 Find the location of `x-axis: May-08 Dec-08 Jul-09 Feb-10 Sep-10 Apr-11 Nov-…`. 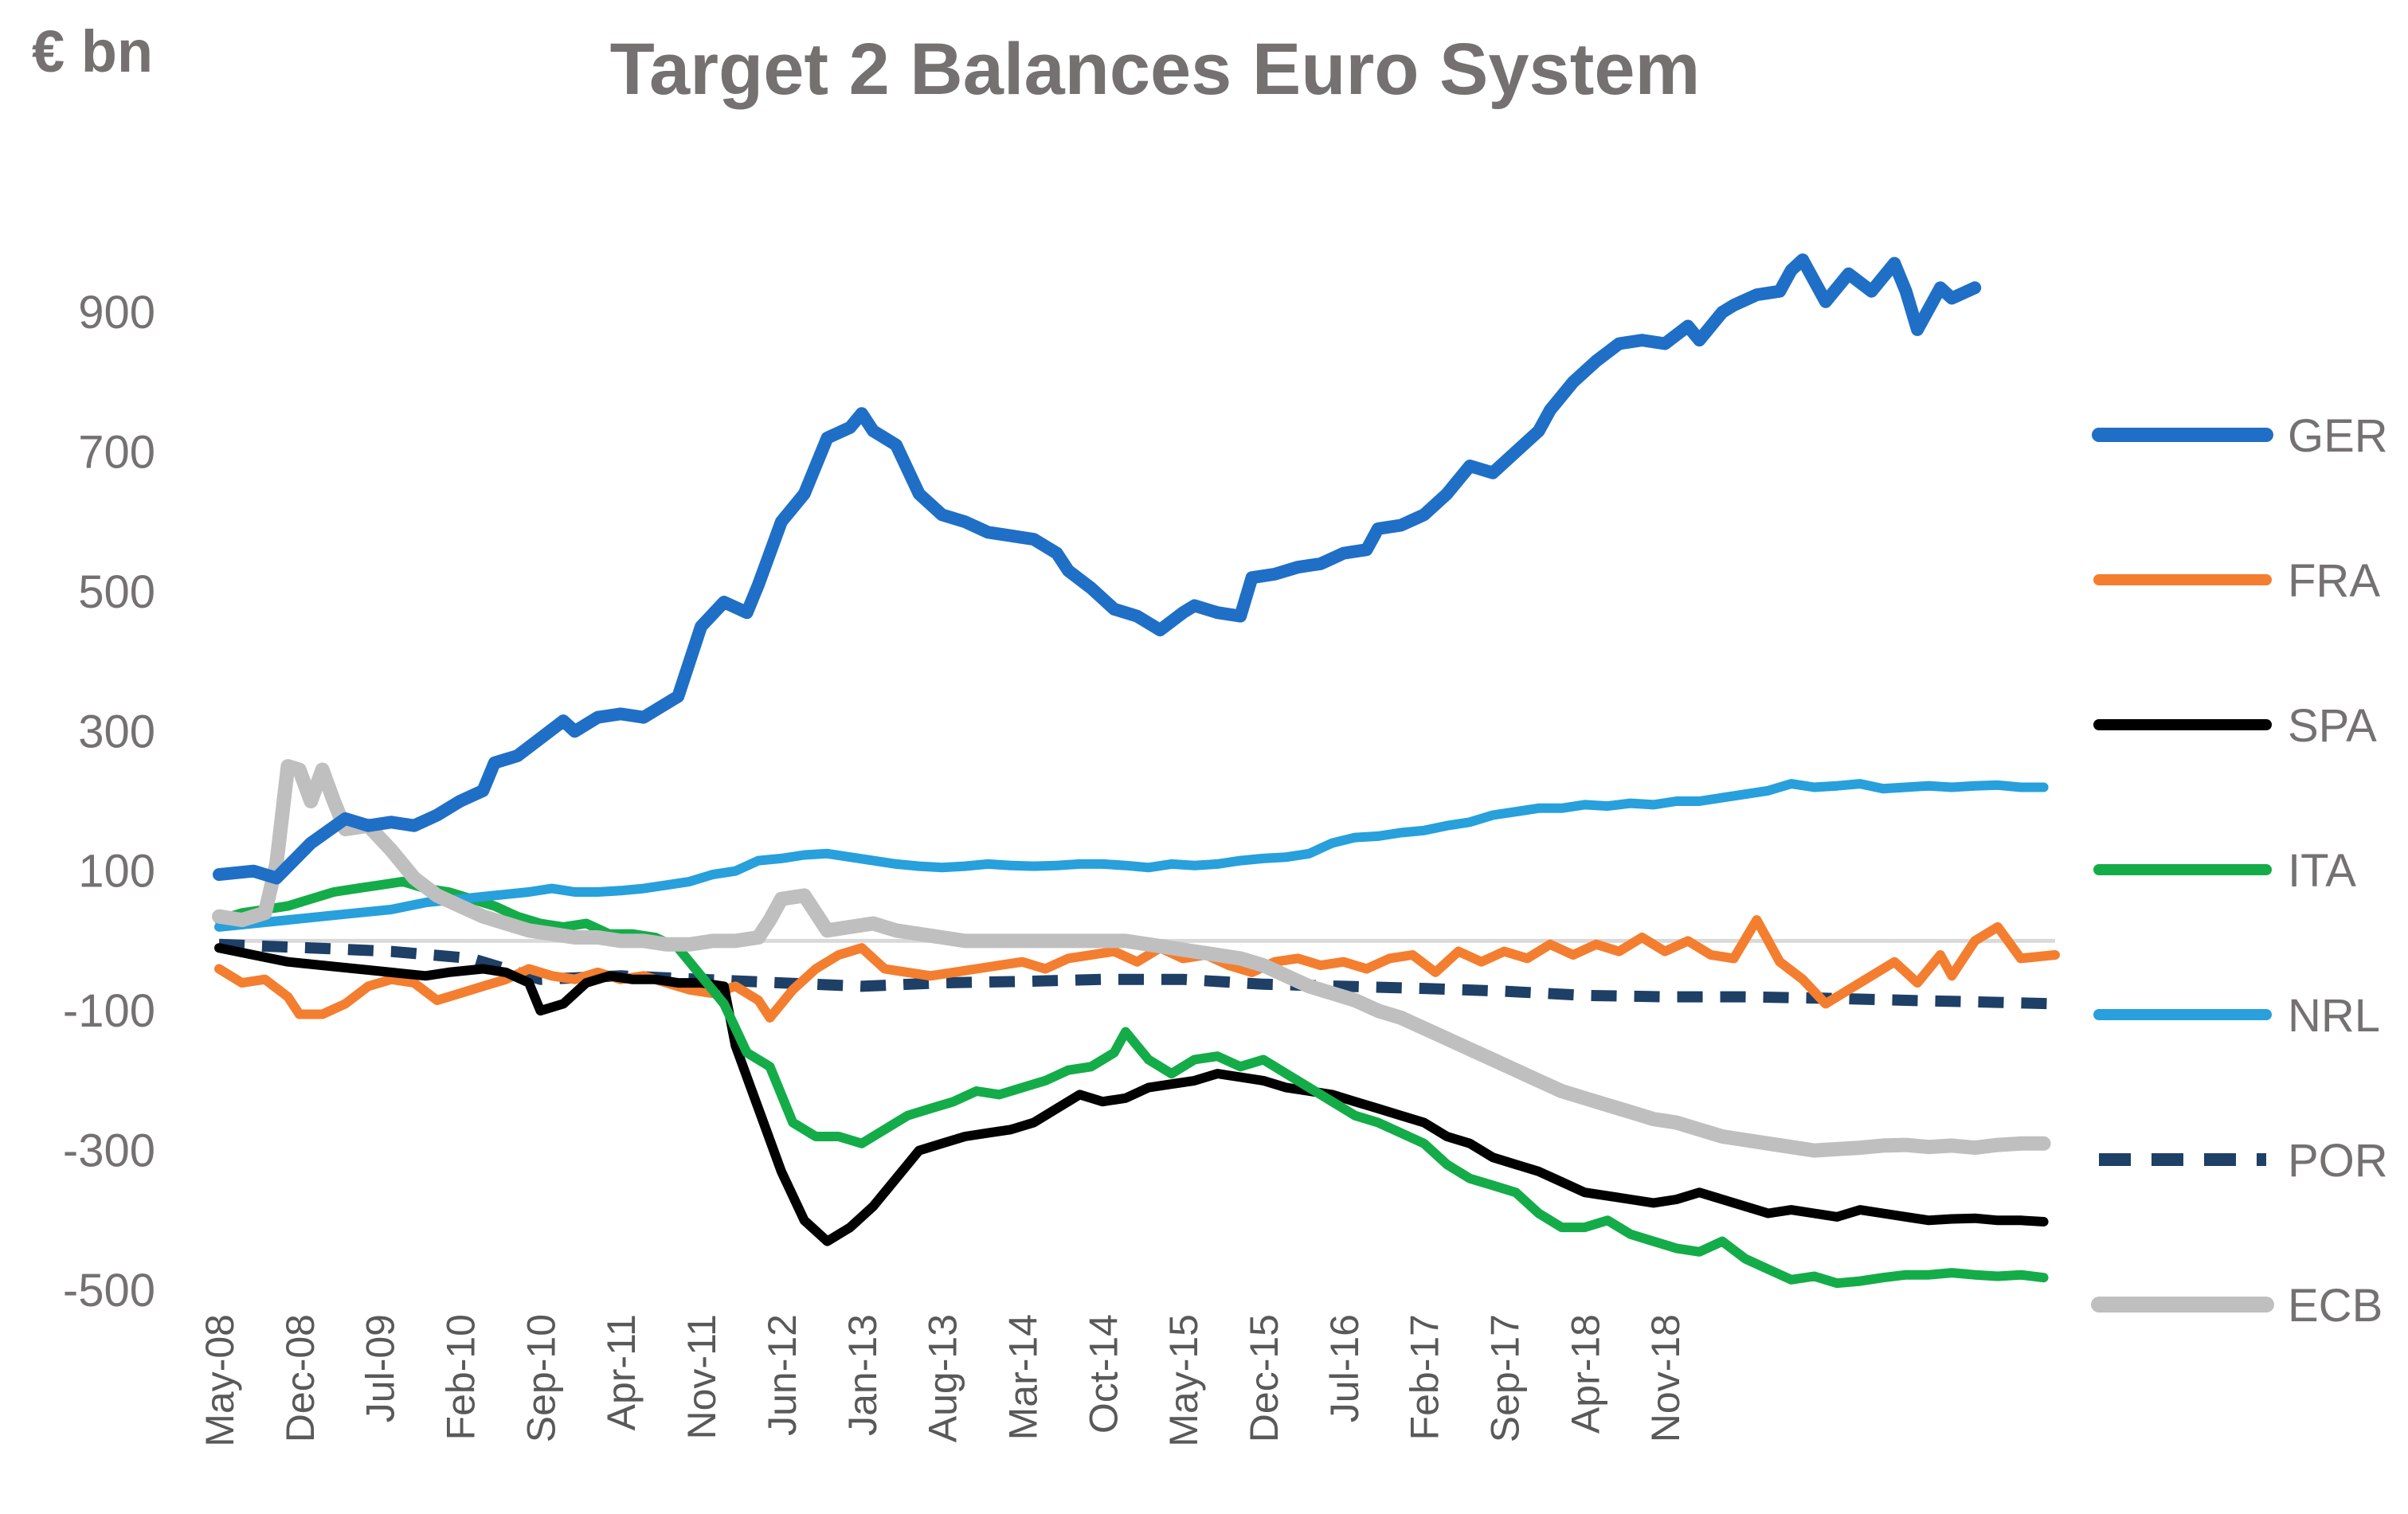

x-axis: May-08 Dec-08 Jul-09 Feb-10 Sep-10 Apr-11 Nov-… is located at coordinates (943, 1380).